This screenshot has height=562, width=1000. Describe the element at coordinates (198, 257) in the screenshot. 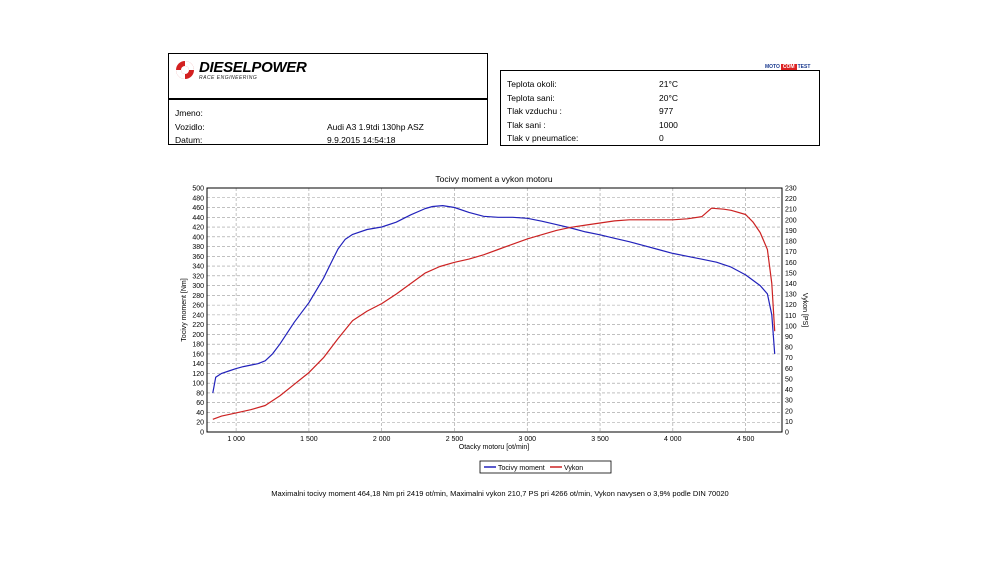

I see `y-tick-label: 360` at that location.